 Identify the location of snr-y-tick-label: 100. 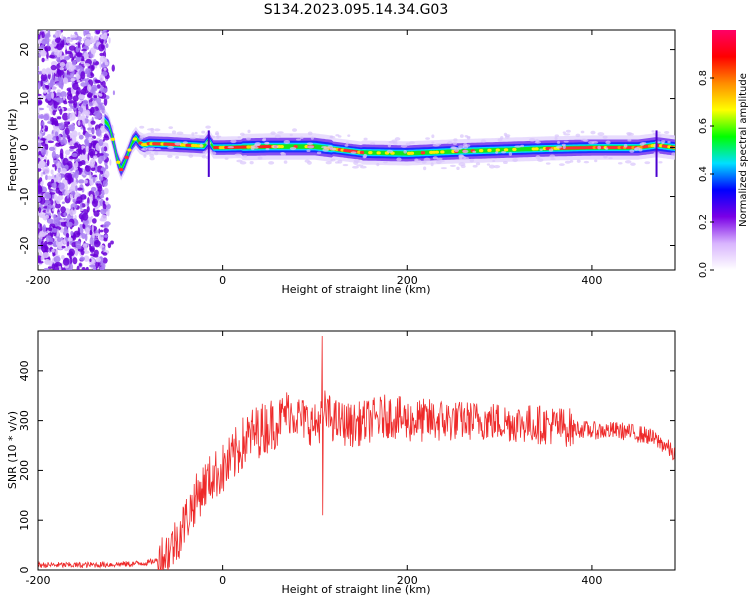
(24, 520).